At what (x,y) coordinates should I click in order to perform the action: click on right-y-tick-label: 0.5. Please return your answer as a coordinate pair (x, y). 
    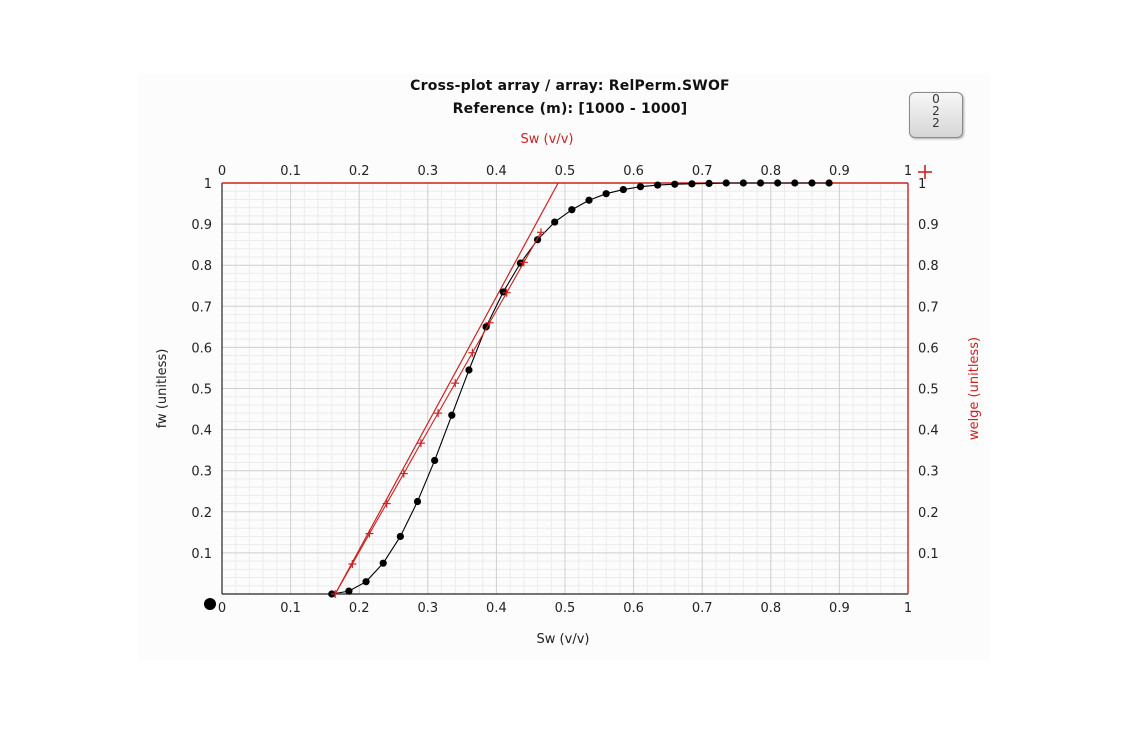
    Looking at the image, I should click on (928, 390).